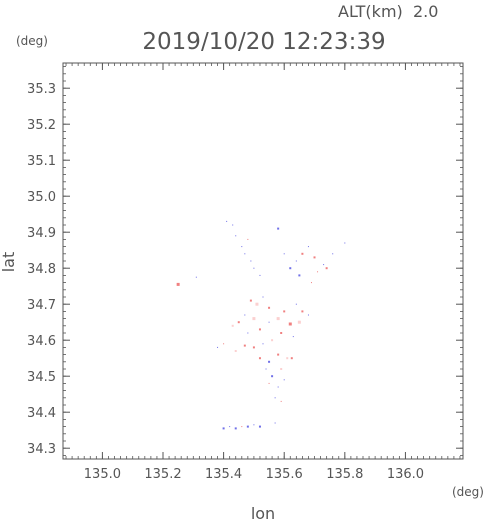  I want to click on x-tick-label: 135.8, so click(344, 474).